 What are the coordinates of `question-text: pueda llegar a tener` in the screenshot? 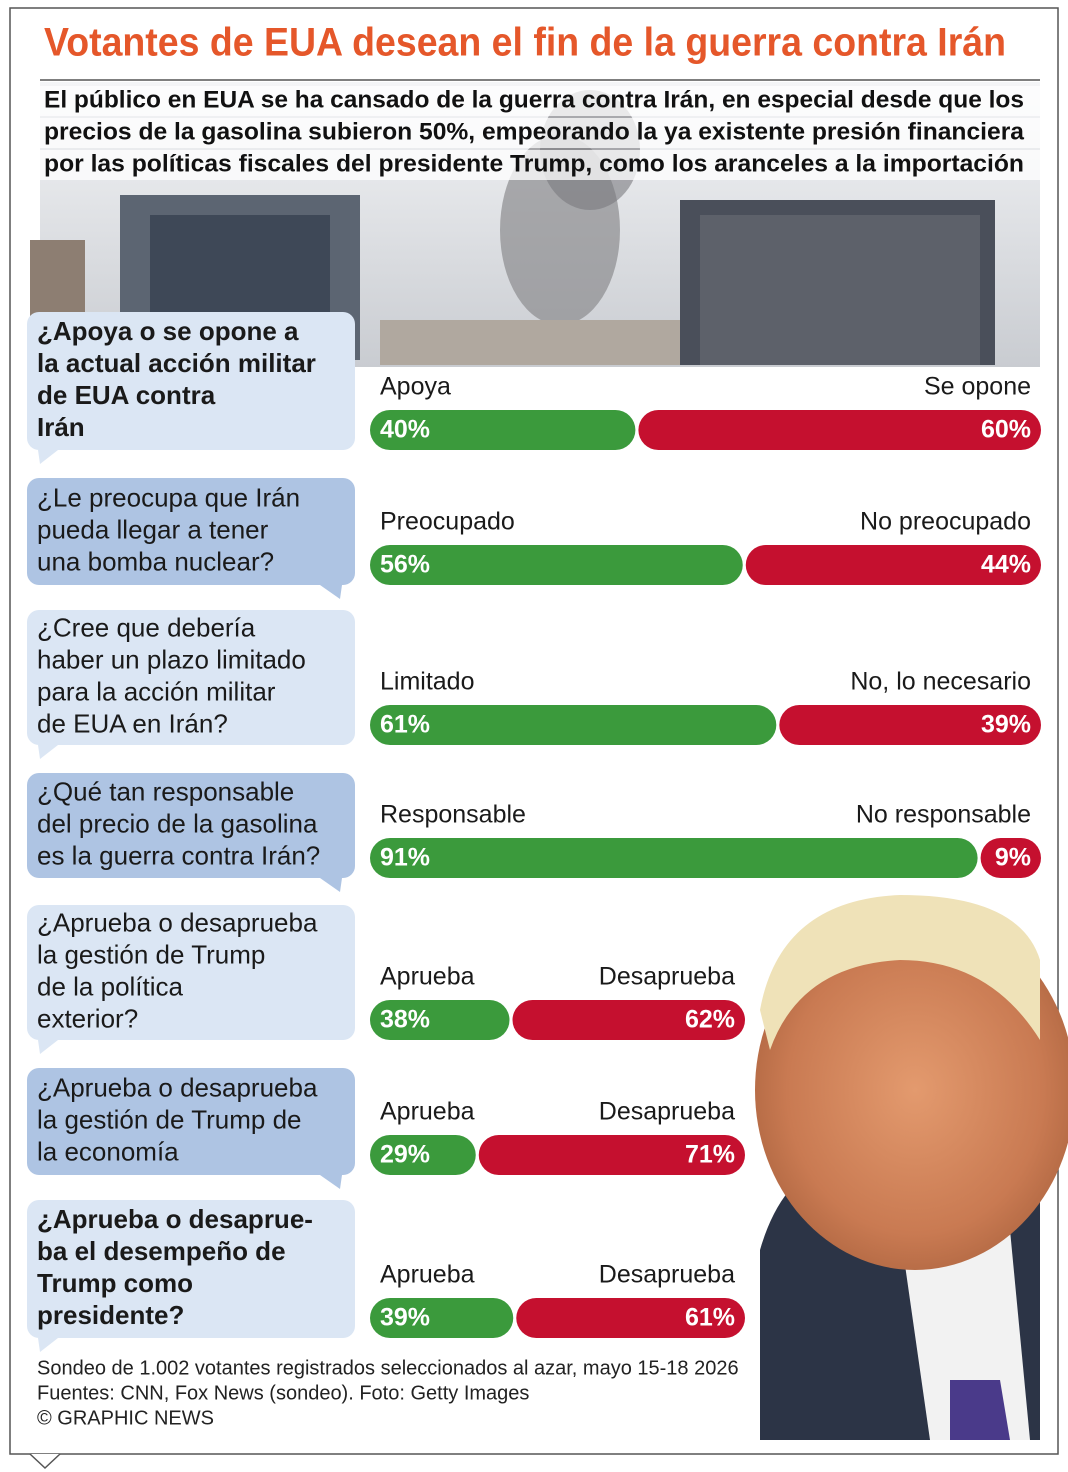 It's located at (153, 529).